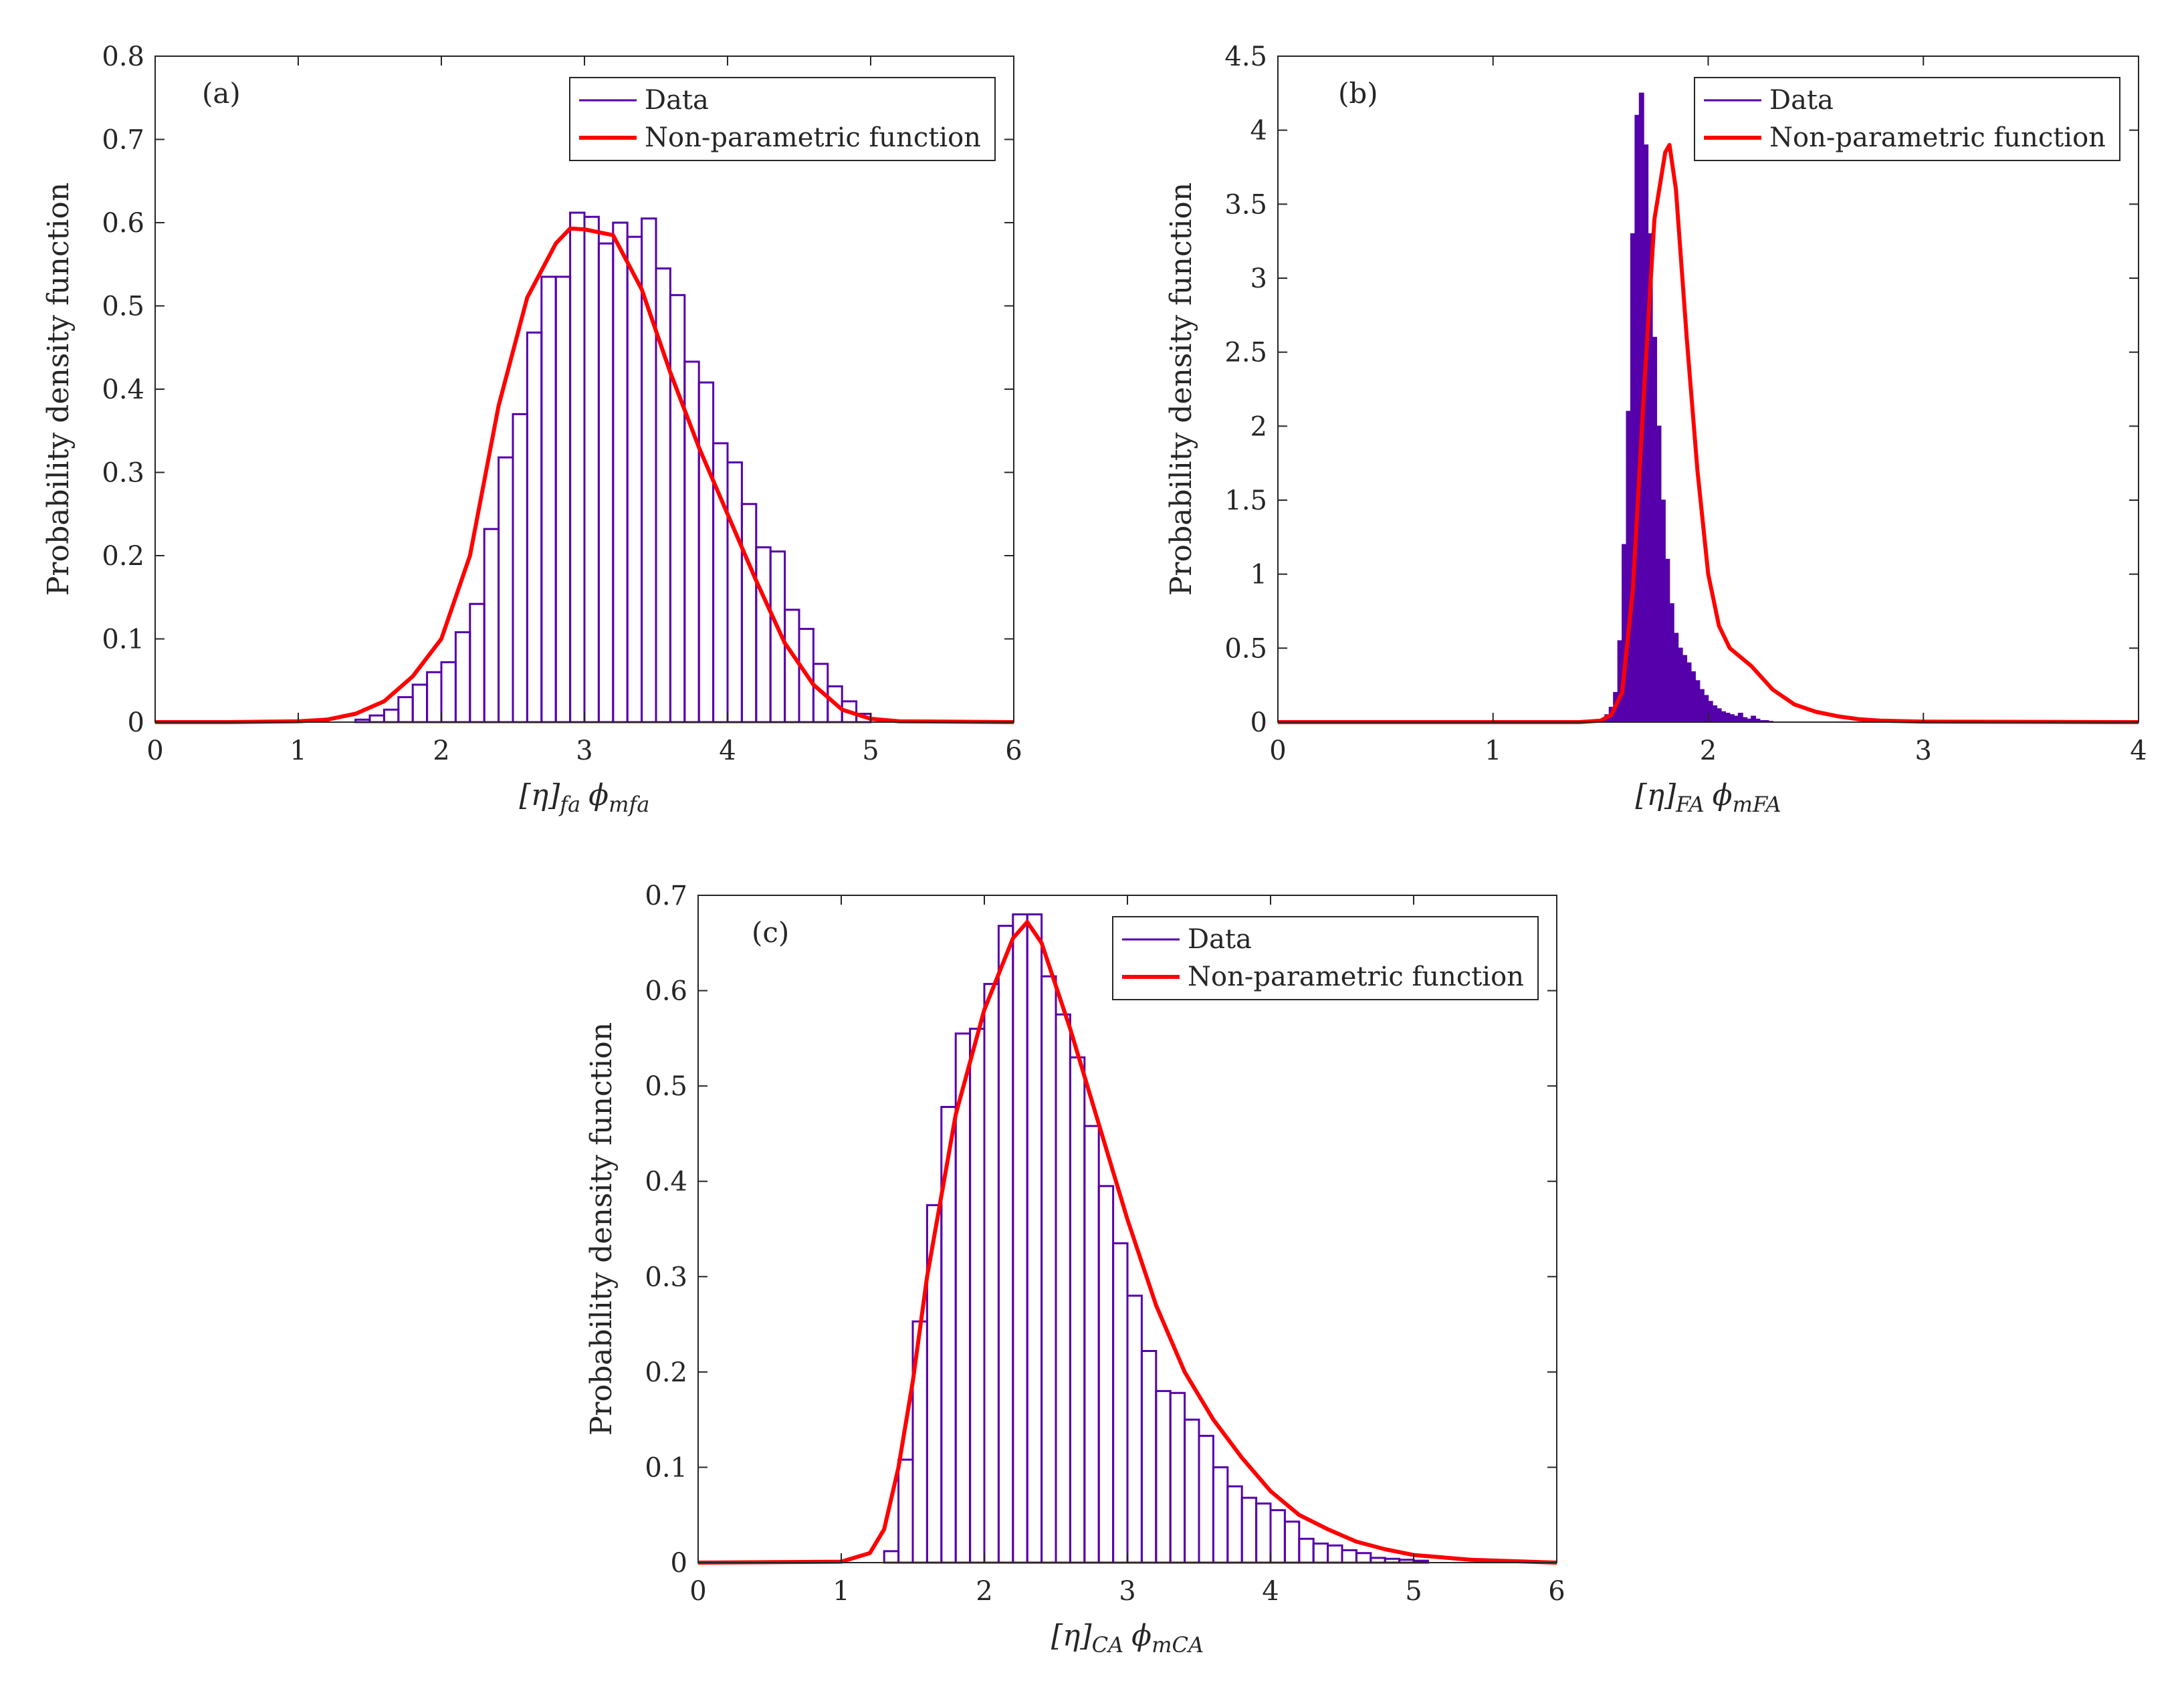 This screenshot has width=2184, height=1691. Describe the element at coordinates (123, 56) in the screenshot. I see `y-tick-label: 0.8` at that location.